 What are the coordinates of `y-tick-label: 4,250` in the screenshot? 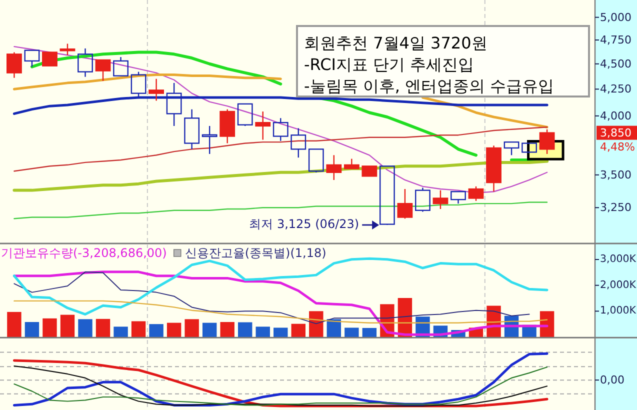 It's located at (616, 89).